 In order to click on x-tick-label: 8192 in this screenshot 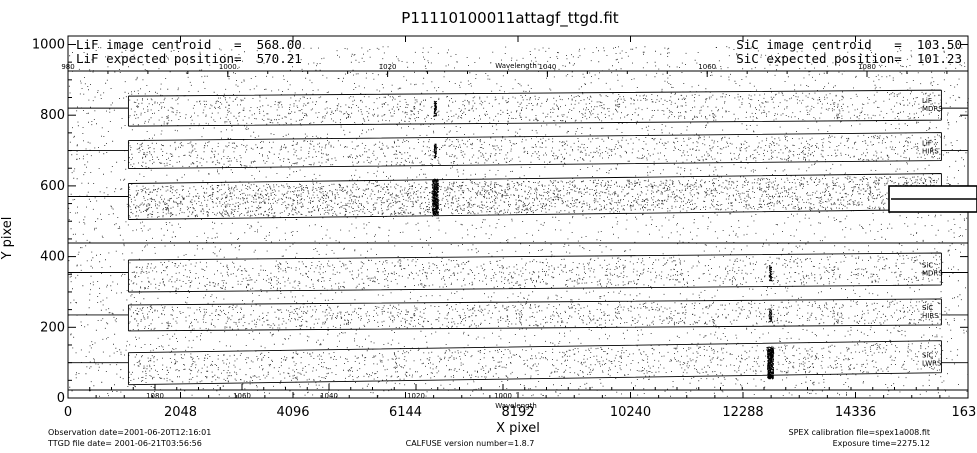, I will do `click(517, 412)`.